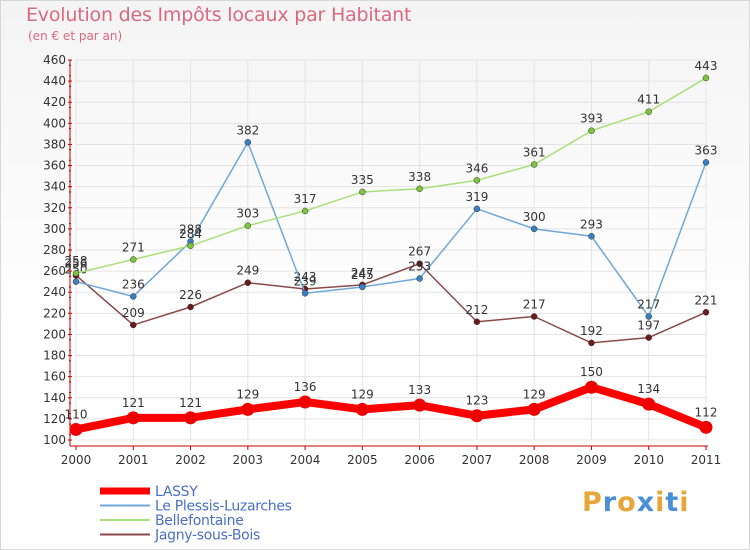  Describe the element at coordinates (627, 502) in the screenshot. I see `logo-letter: o` at that location.